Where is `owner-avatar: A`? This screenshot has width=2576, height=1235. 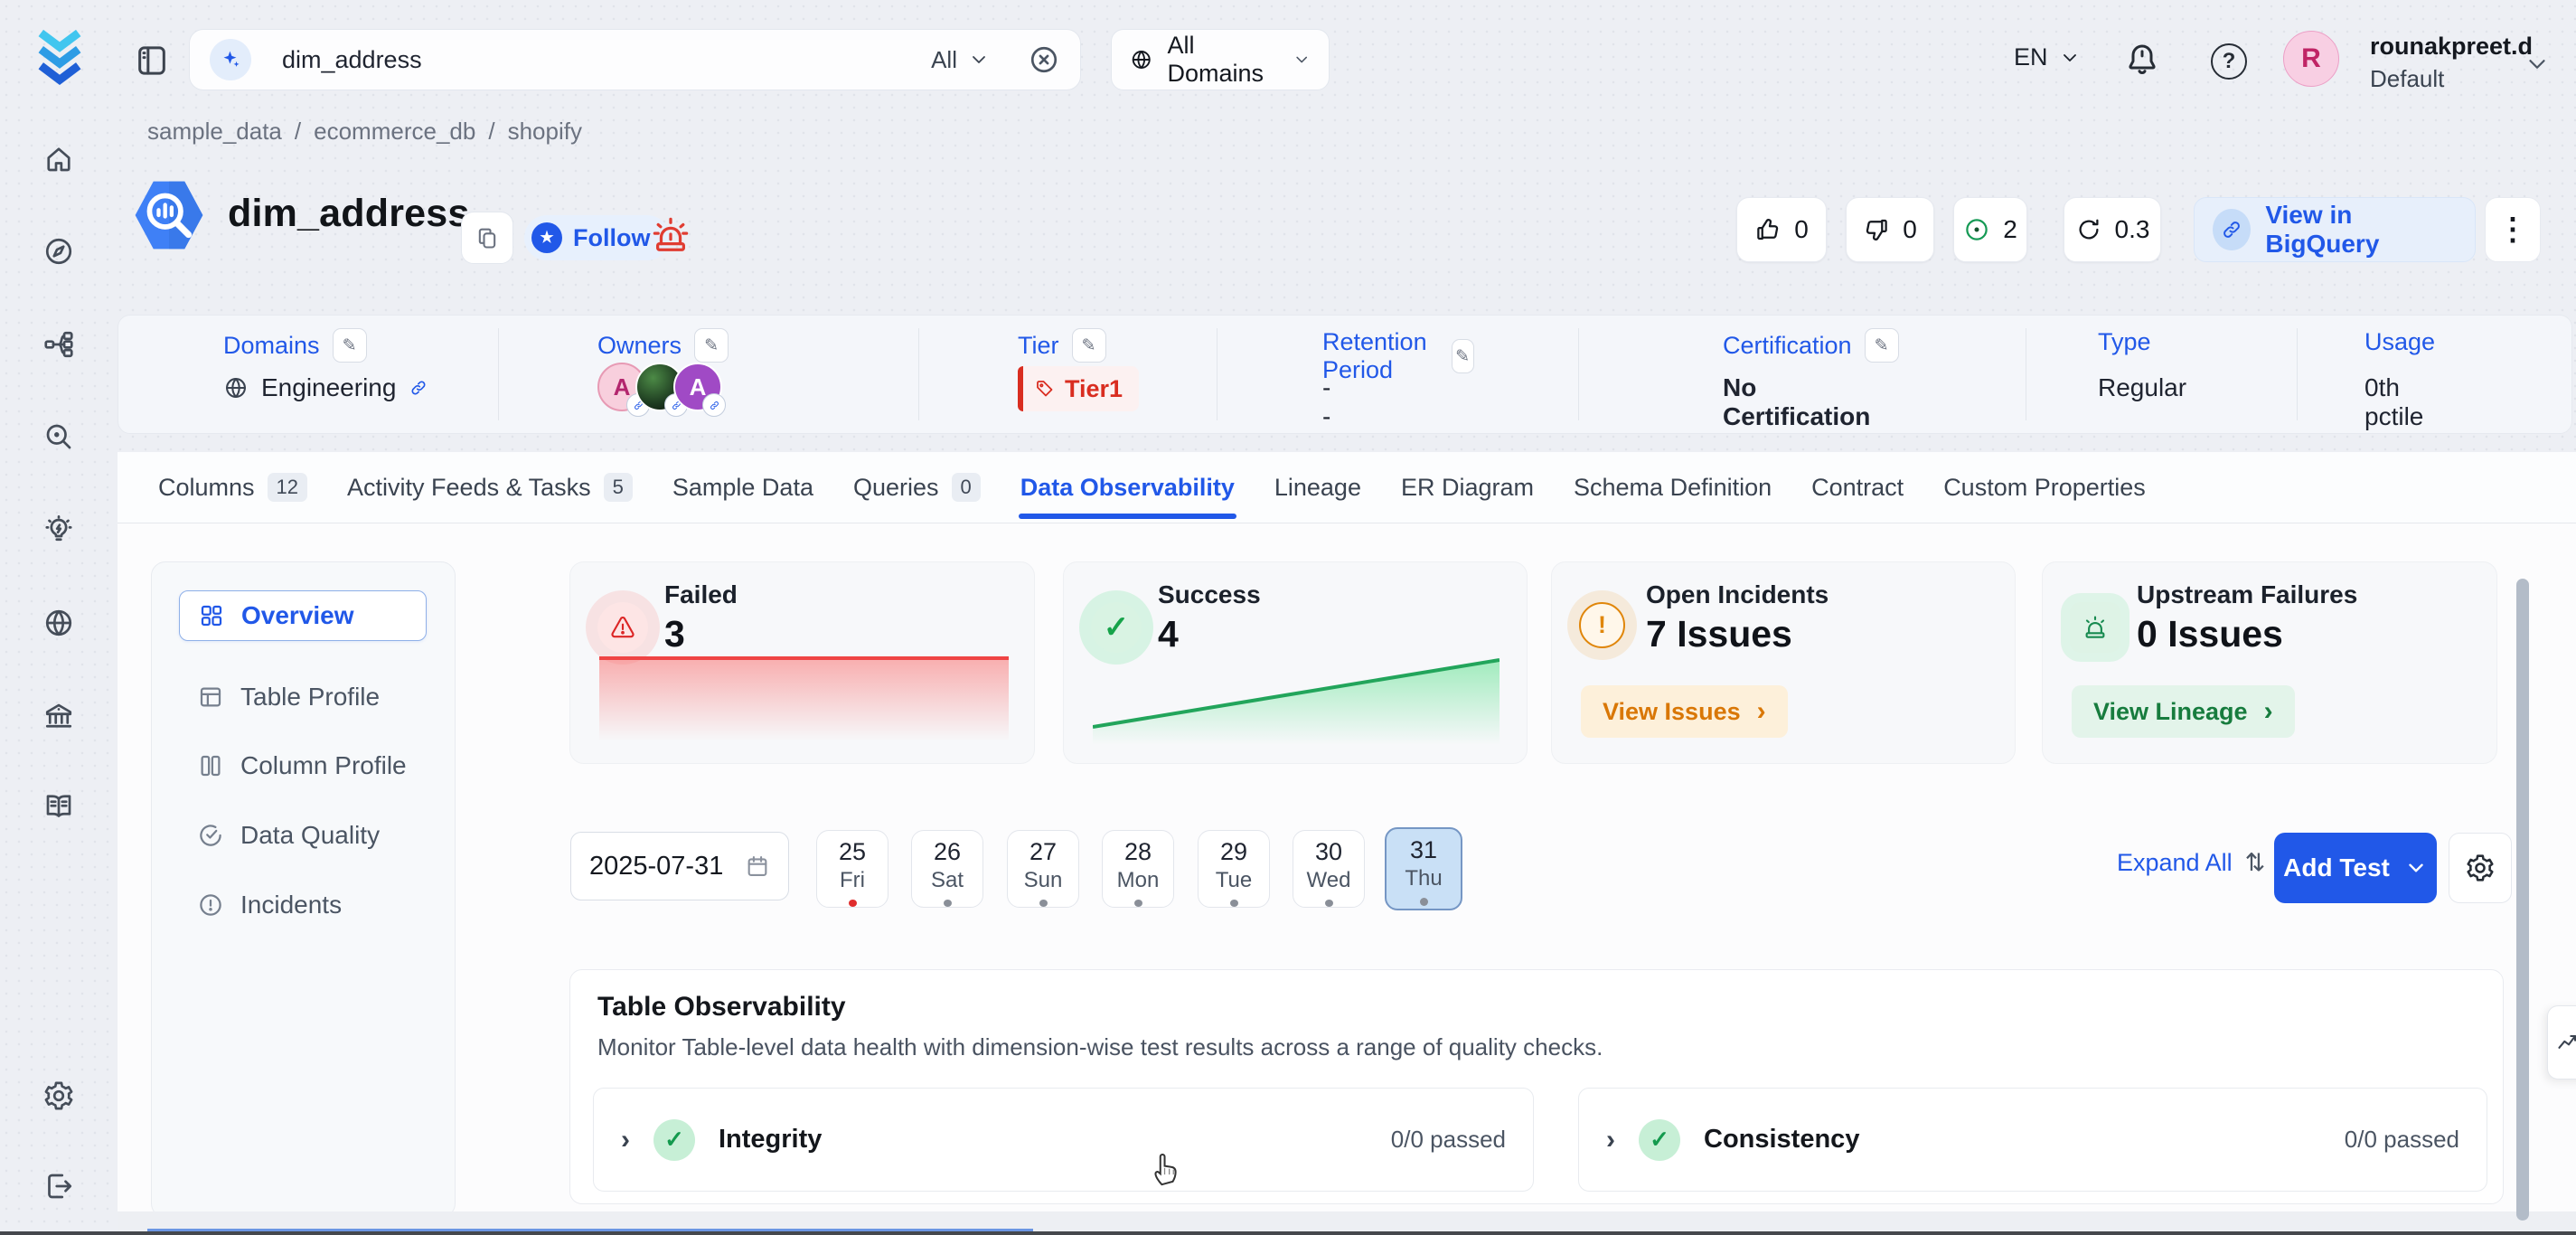
owner-avatar: A is located at coordinates (699, 390).